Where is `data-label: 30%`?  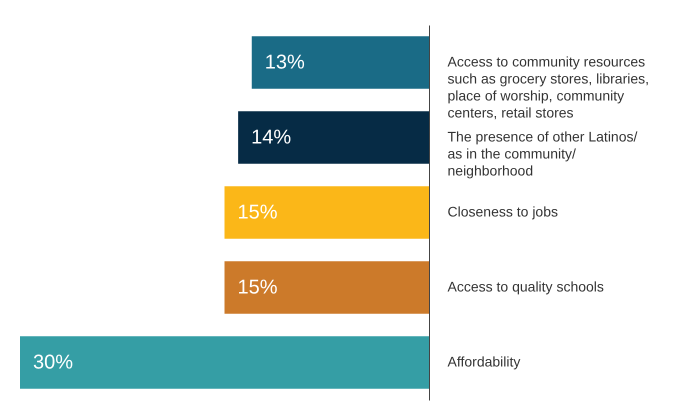 data-label: 30% is located at coordinates (53, 363).